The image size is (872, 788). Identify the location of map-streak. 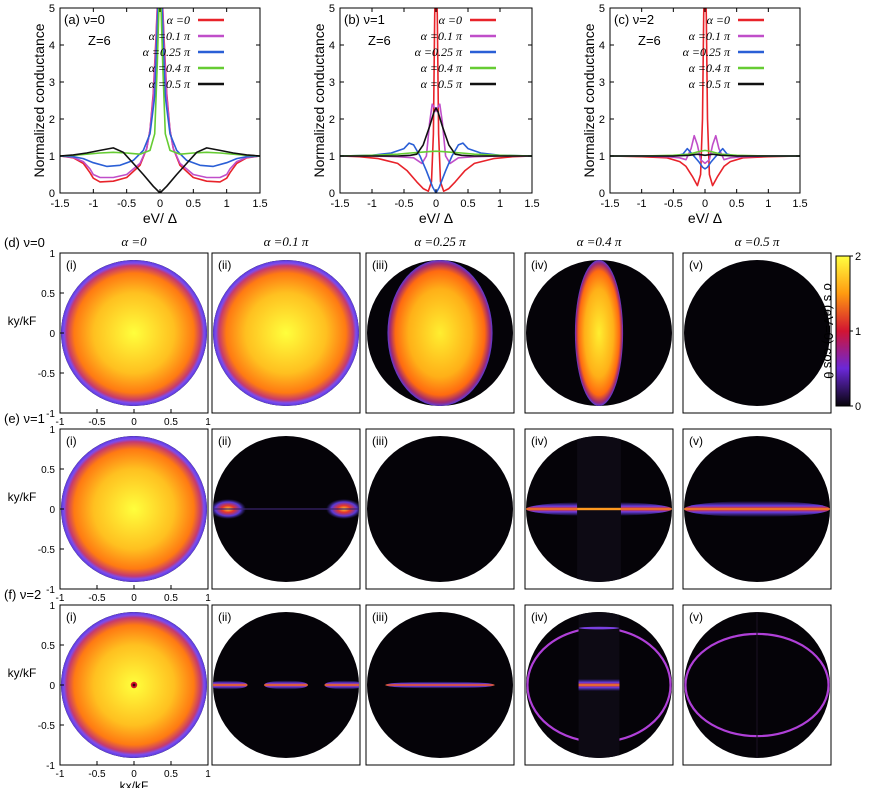
(440, 685).